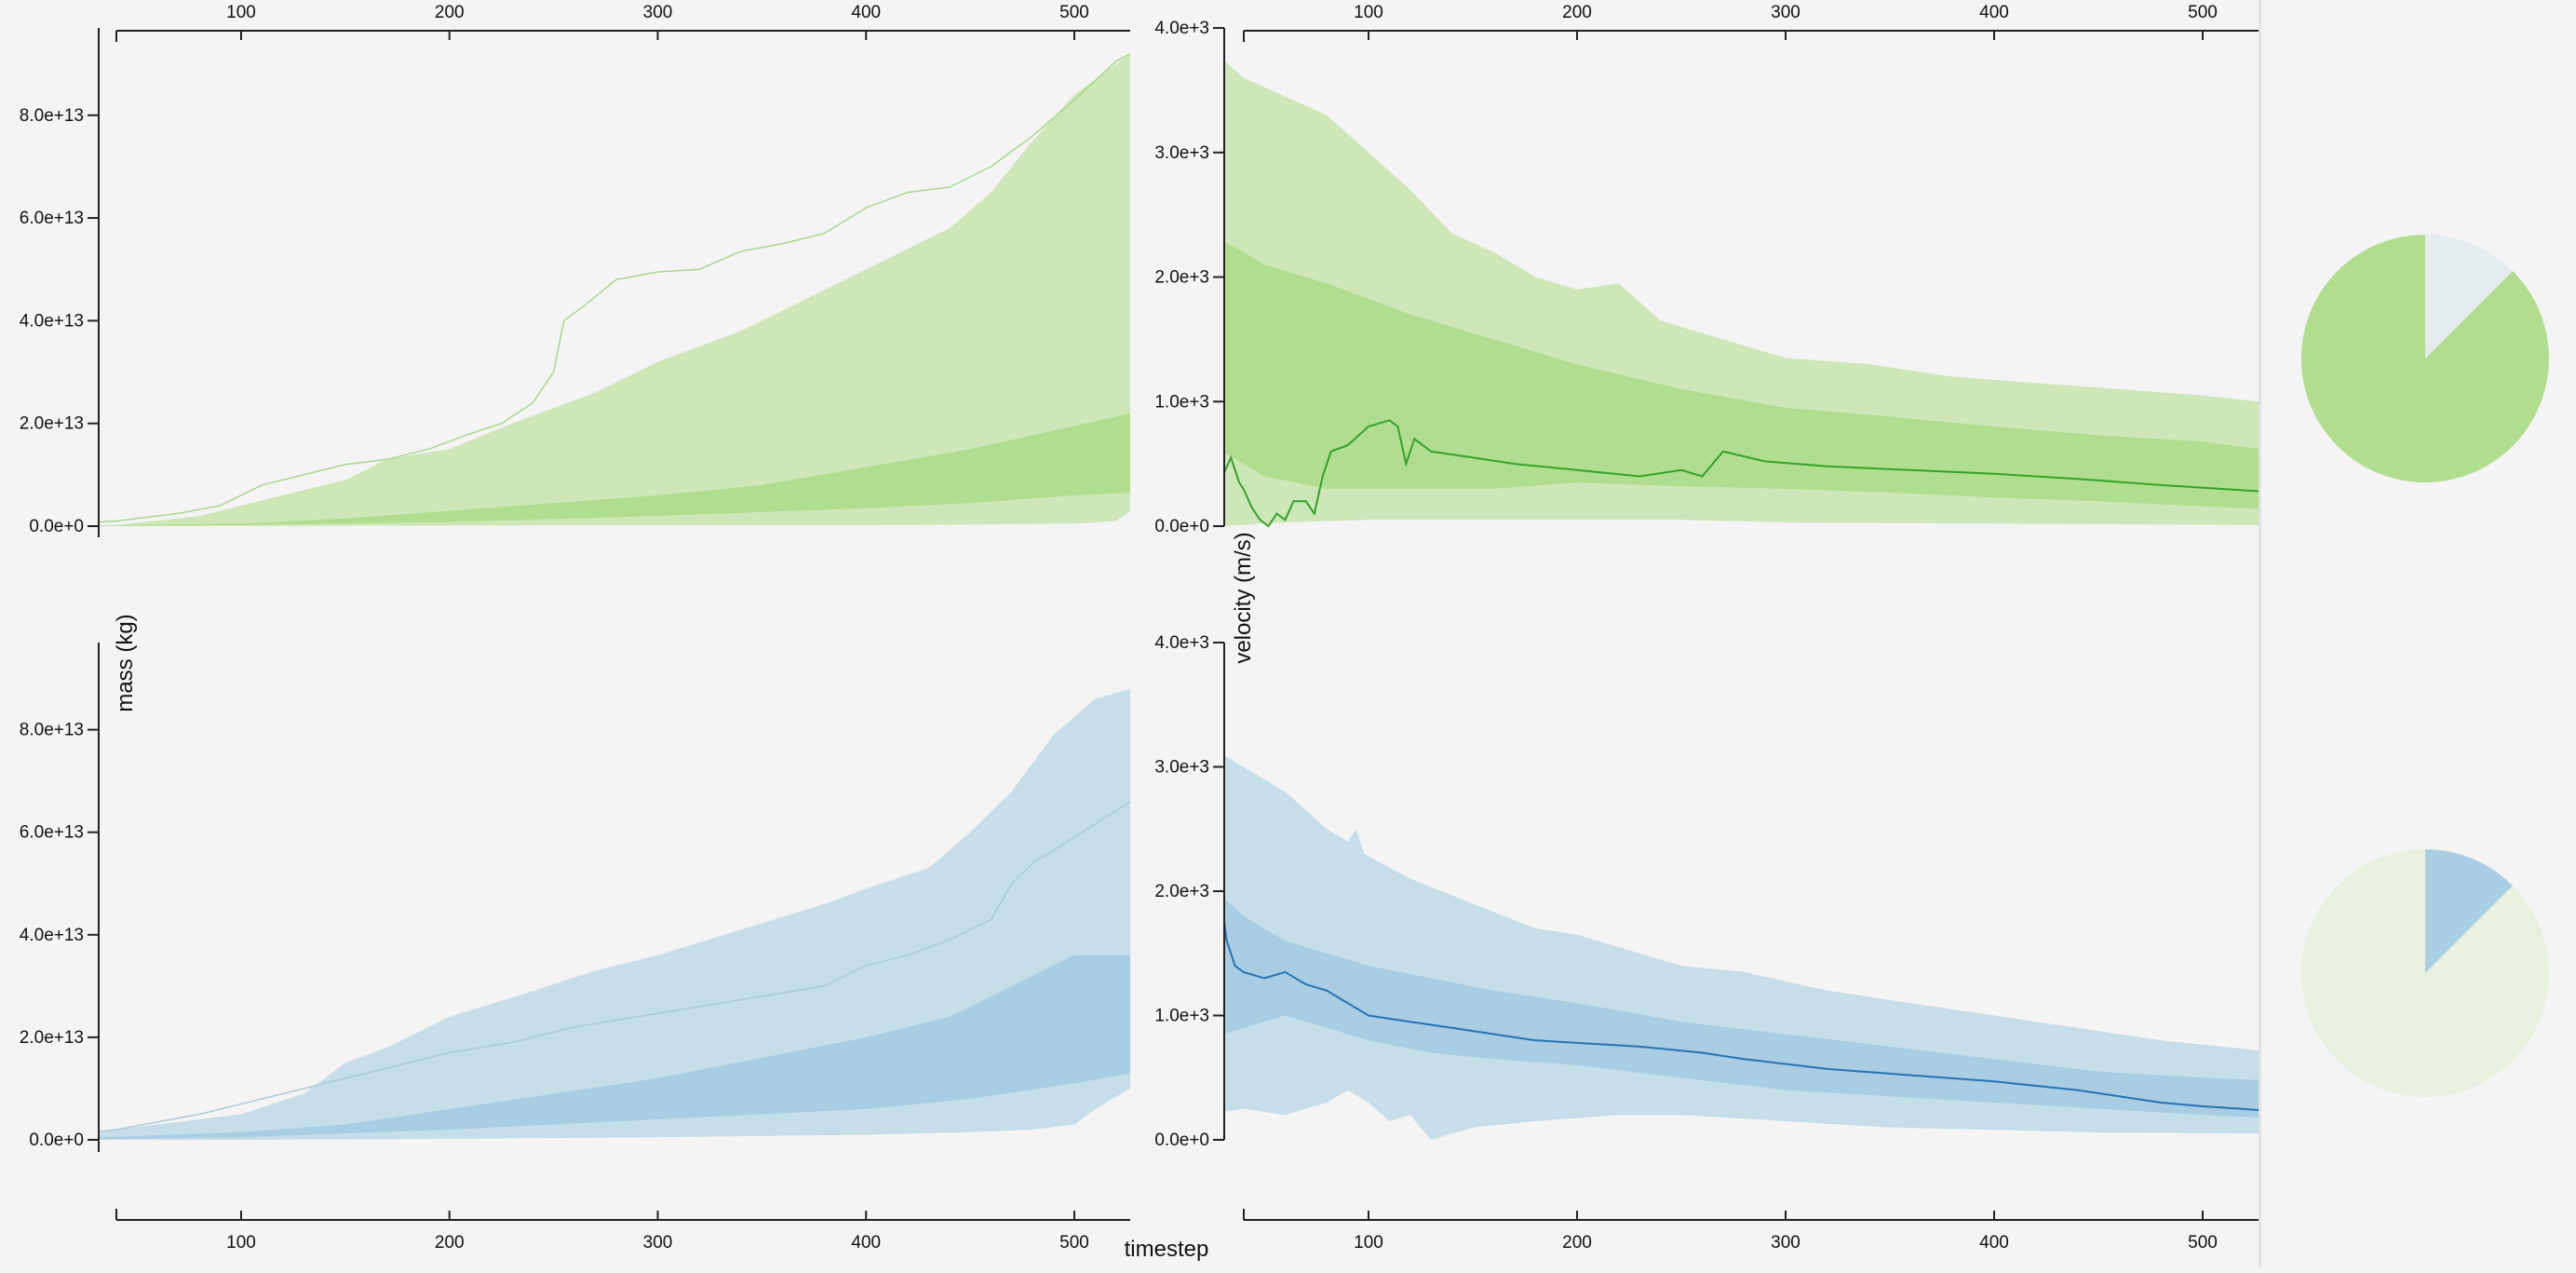 The width and height of the screenshot is (2576, 1273). I want to click on pie-green, so click(2424, 358).